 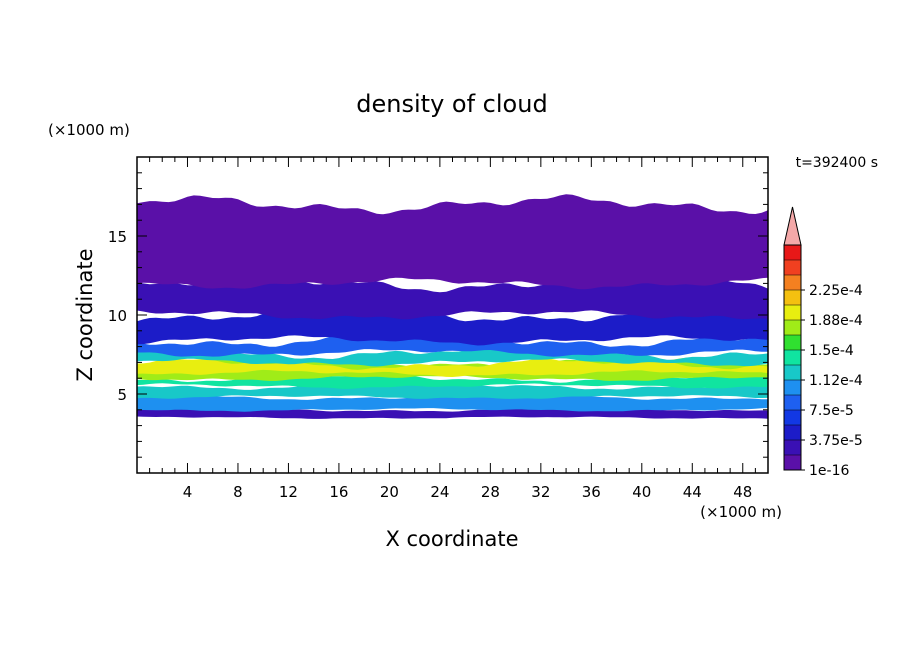 What do you see at coordinates (591, 492) in the screenshot?
I see `x-tick-label: 36` at bounding box center [591, 492].